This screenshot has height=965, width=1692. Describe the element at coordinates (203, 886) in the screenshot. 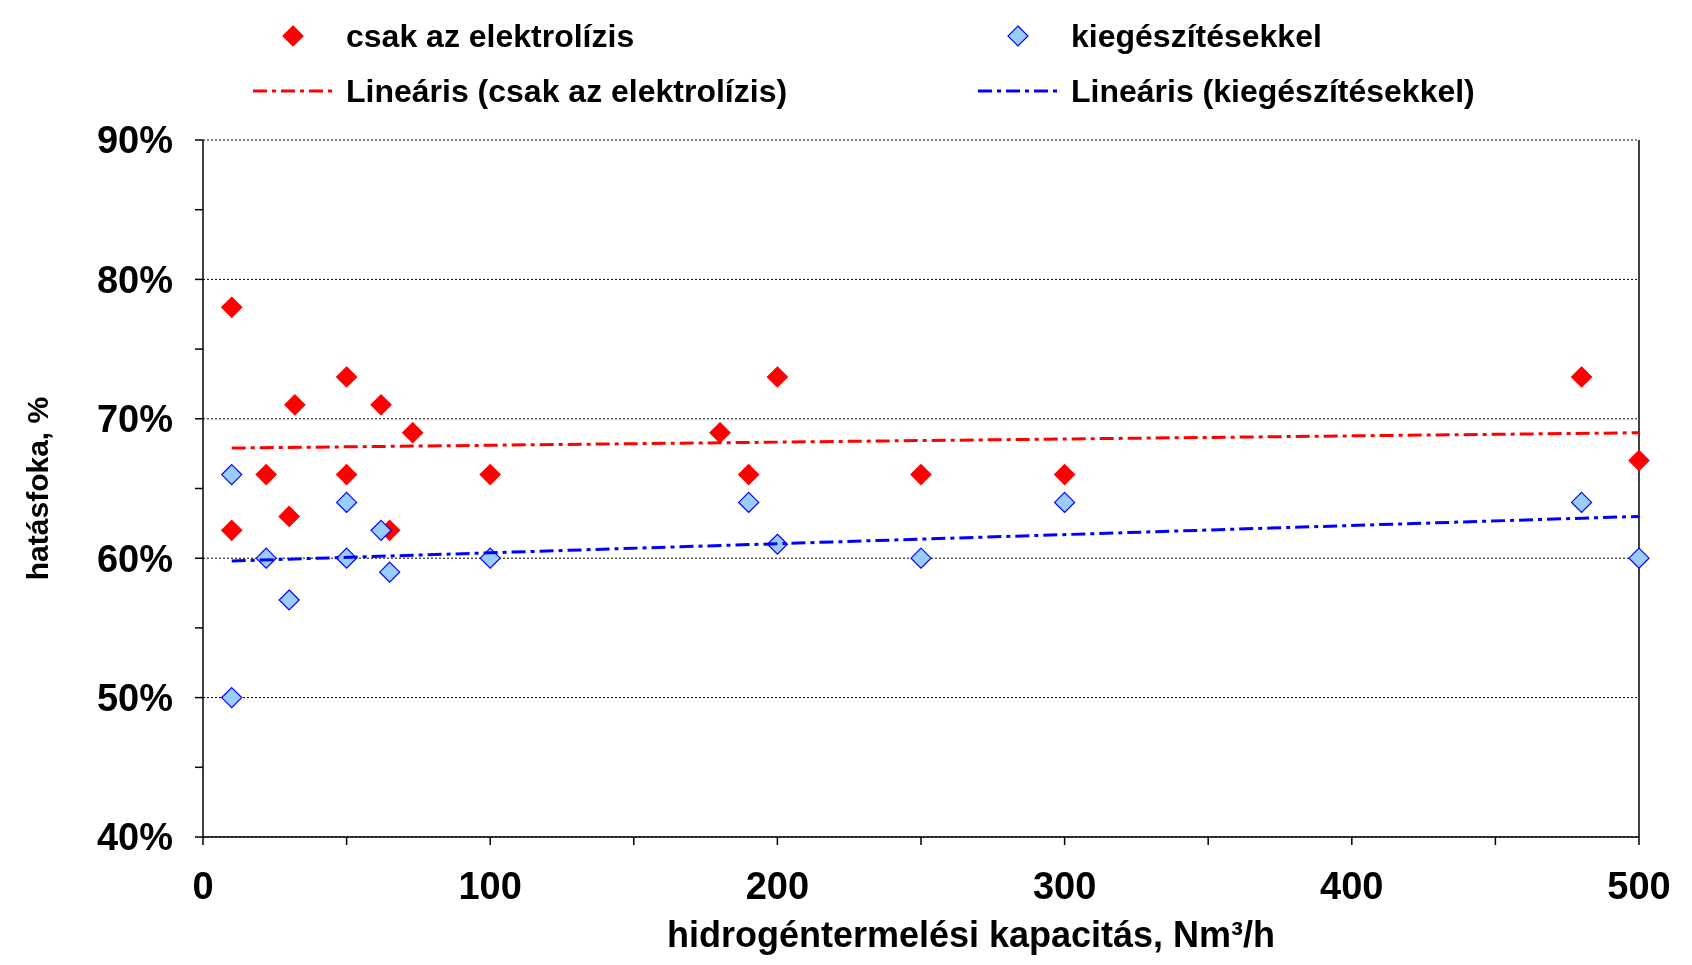

I see `x-tick-label: 0` at that location.